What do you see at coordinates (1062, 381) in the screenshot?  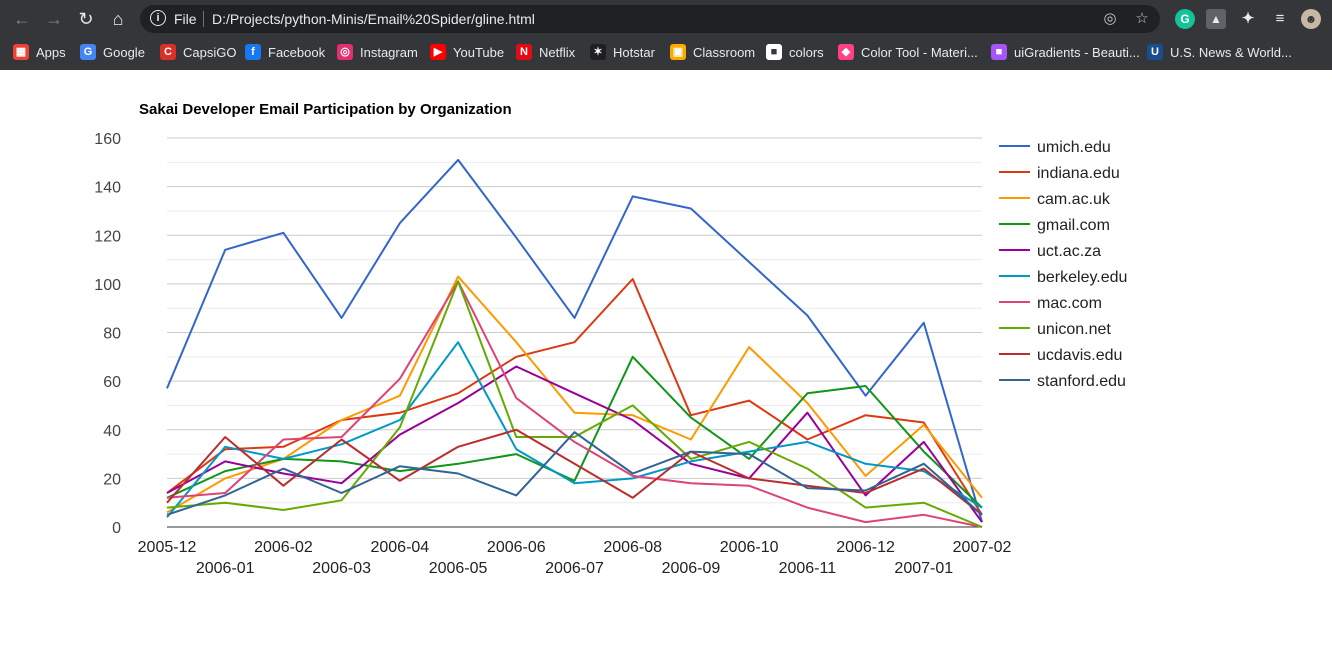 I see `legend-item-stanford-edu: stanford.edu` at bounding box center [1062, 381].